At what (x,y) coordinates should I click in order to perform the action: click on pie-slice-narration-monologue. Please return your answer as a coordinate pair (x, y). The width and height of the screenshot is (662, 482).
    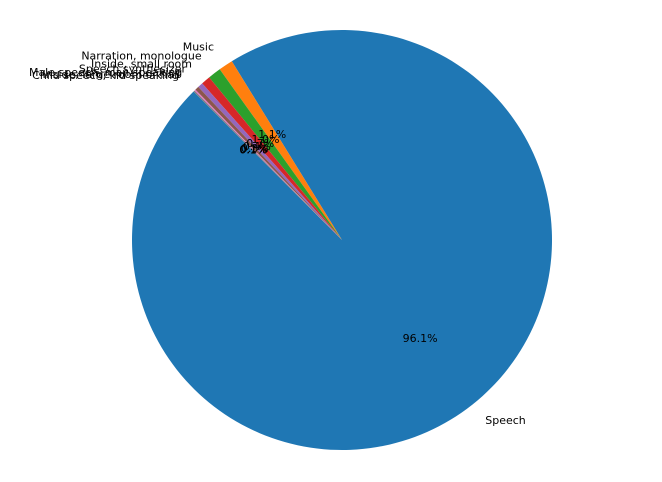
    Looking at the image, I should click on (275, 154).